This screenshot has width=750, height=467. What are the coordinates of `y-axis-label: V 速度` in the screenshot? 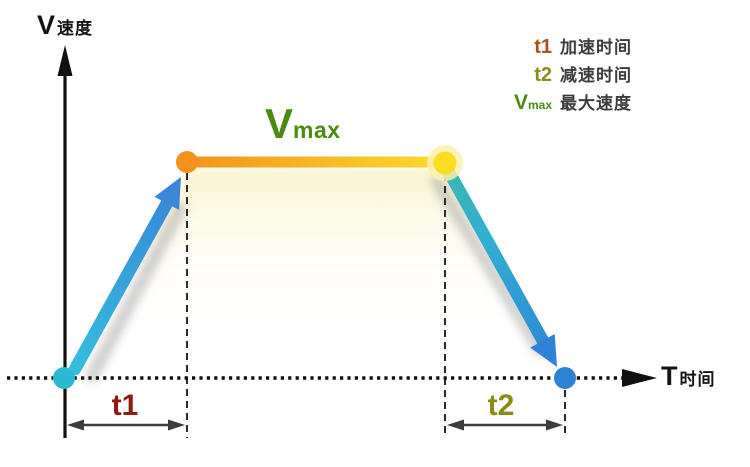 It's located at (65, 25).